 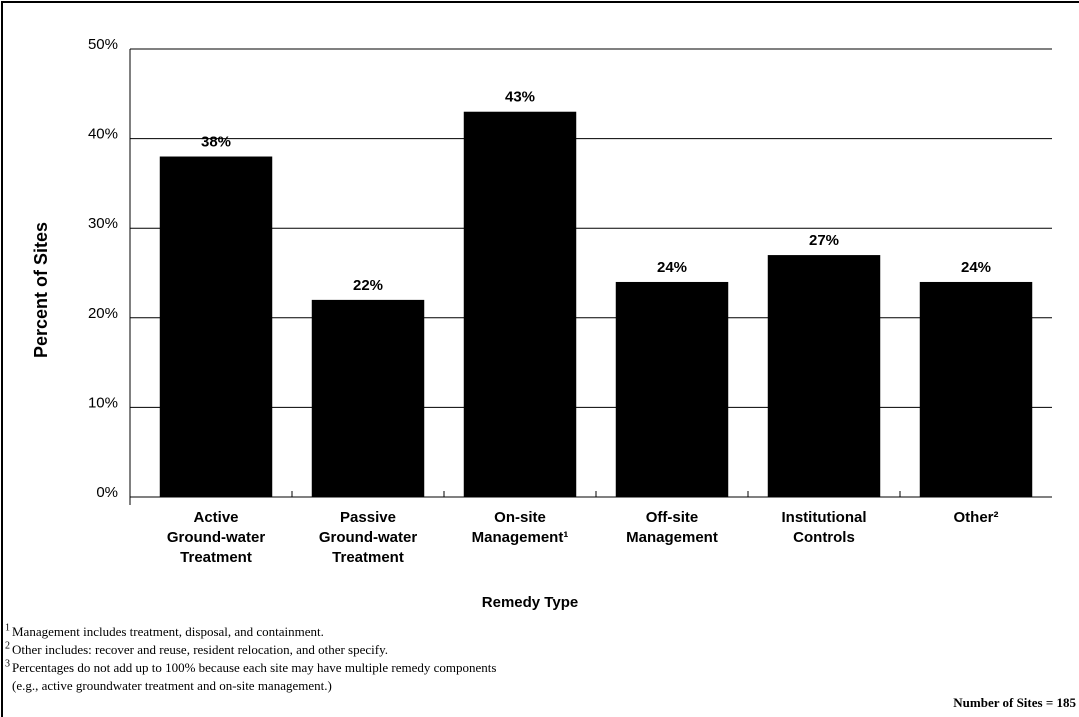 I want to click on value-label: 43%, so click(x=520, y=97).